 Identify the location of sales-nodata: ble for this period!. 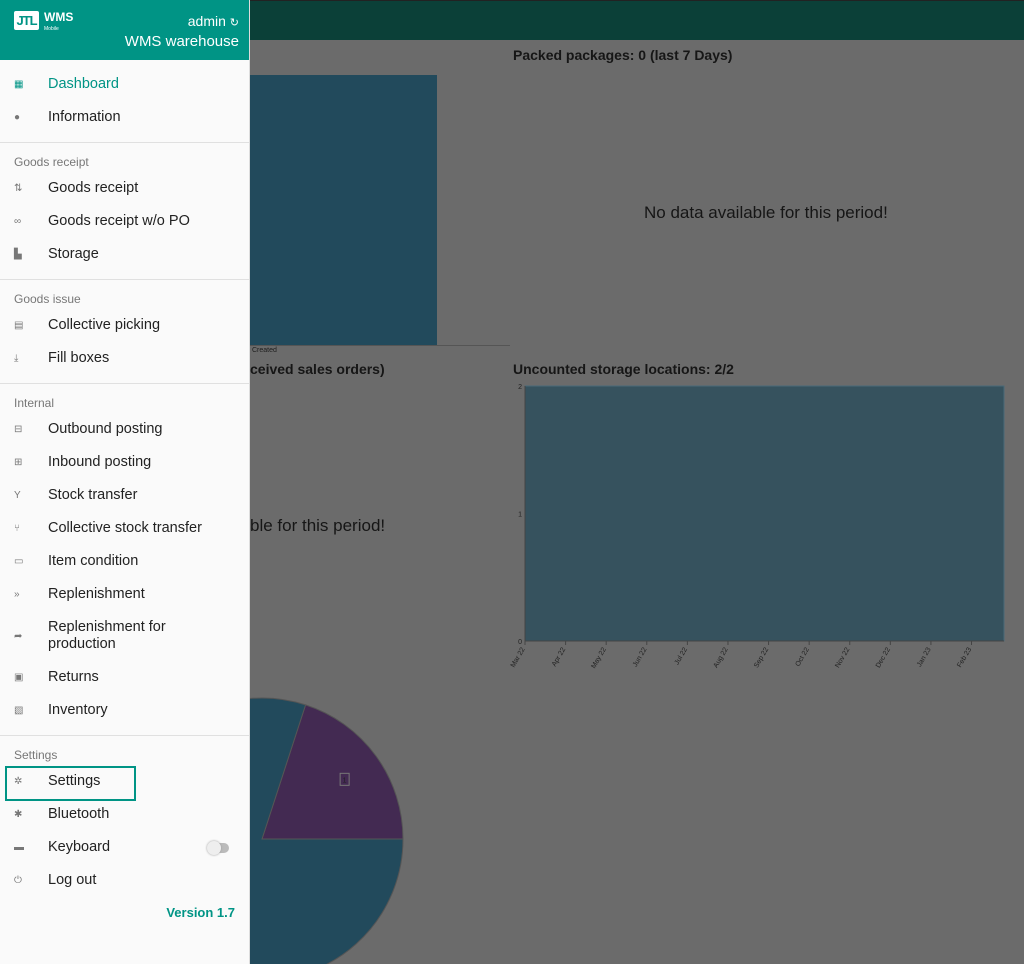
(318, 525).